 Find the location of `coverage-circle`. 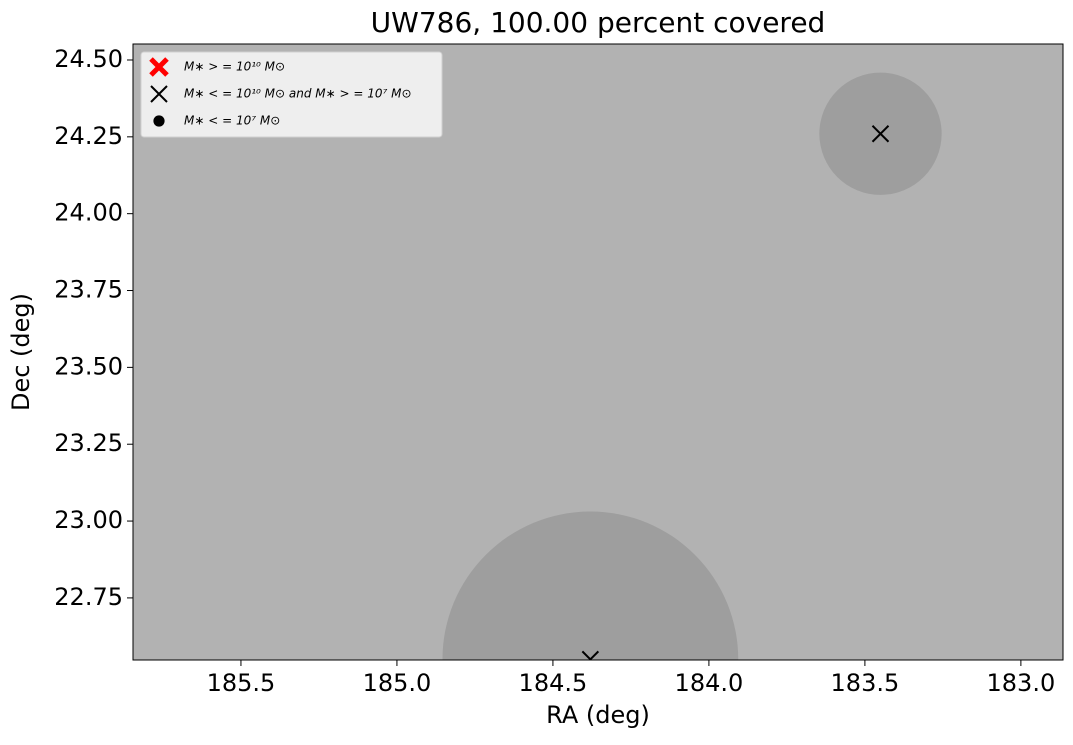

coverage-circle is located at coordinates (590, 585).